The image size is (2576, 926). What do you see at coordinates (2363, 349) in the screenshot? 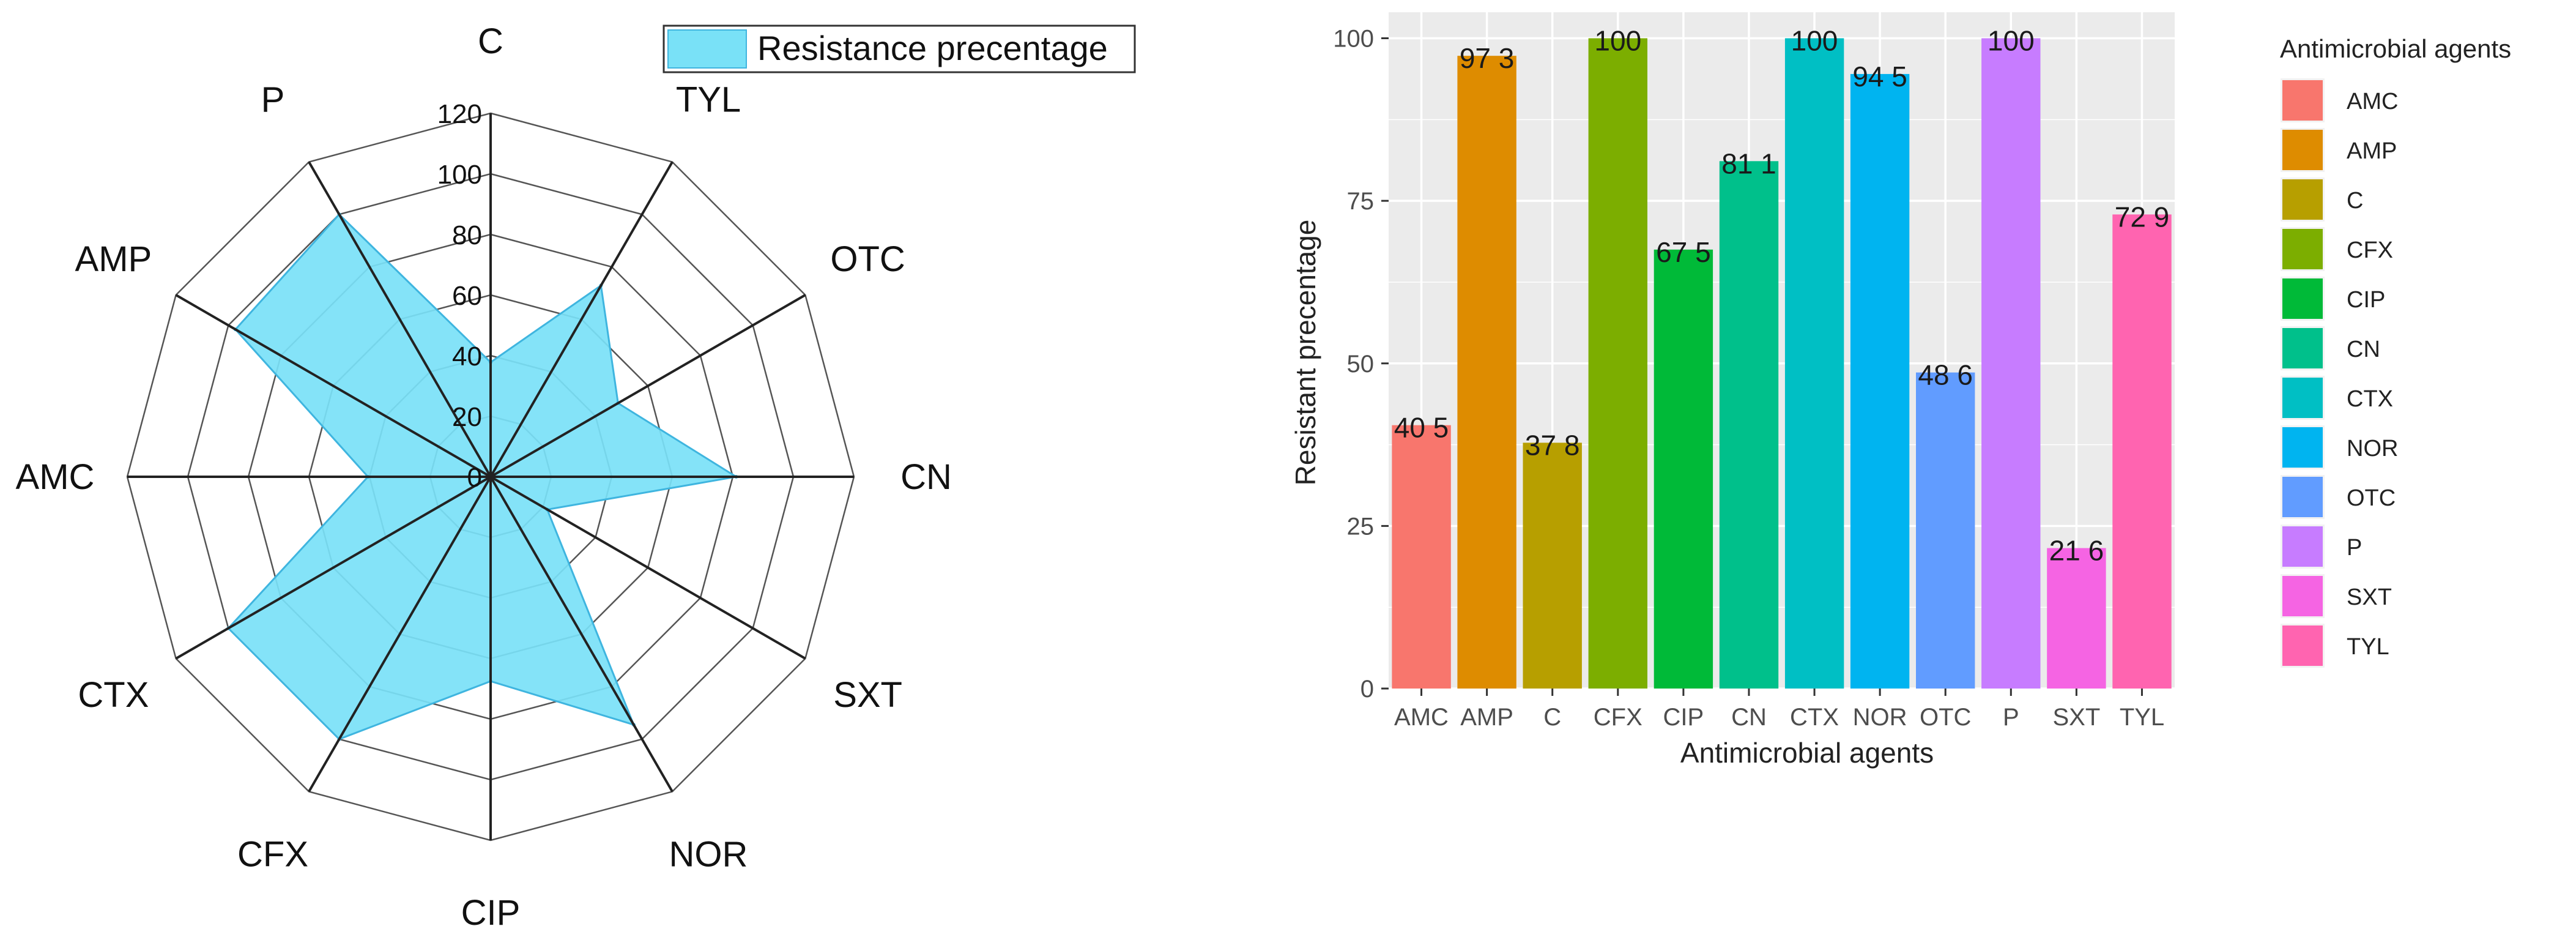
I see `bar-legend-label-cn: CN` at bounding box center [2363, 349].